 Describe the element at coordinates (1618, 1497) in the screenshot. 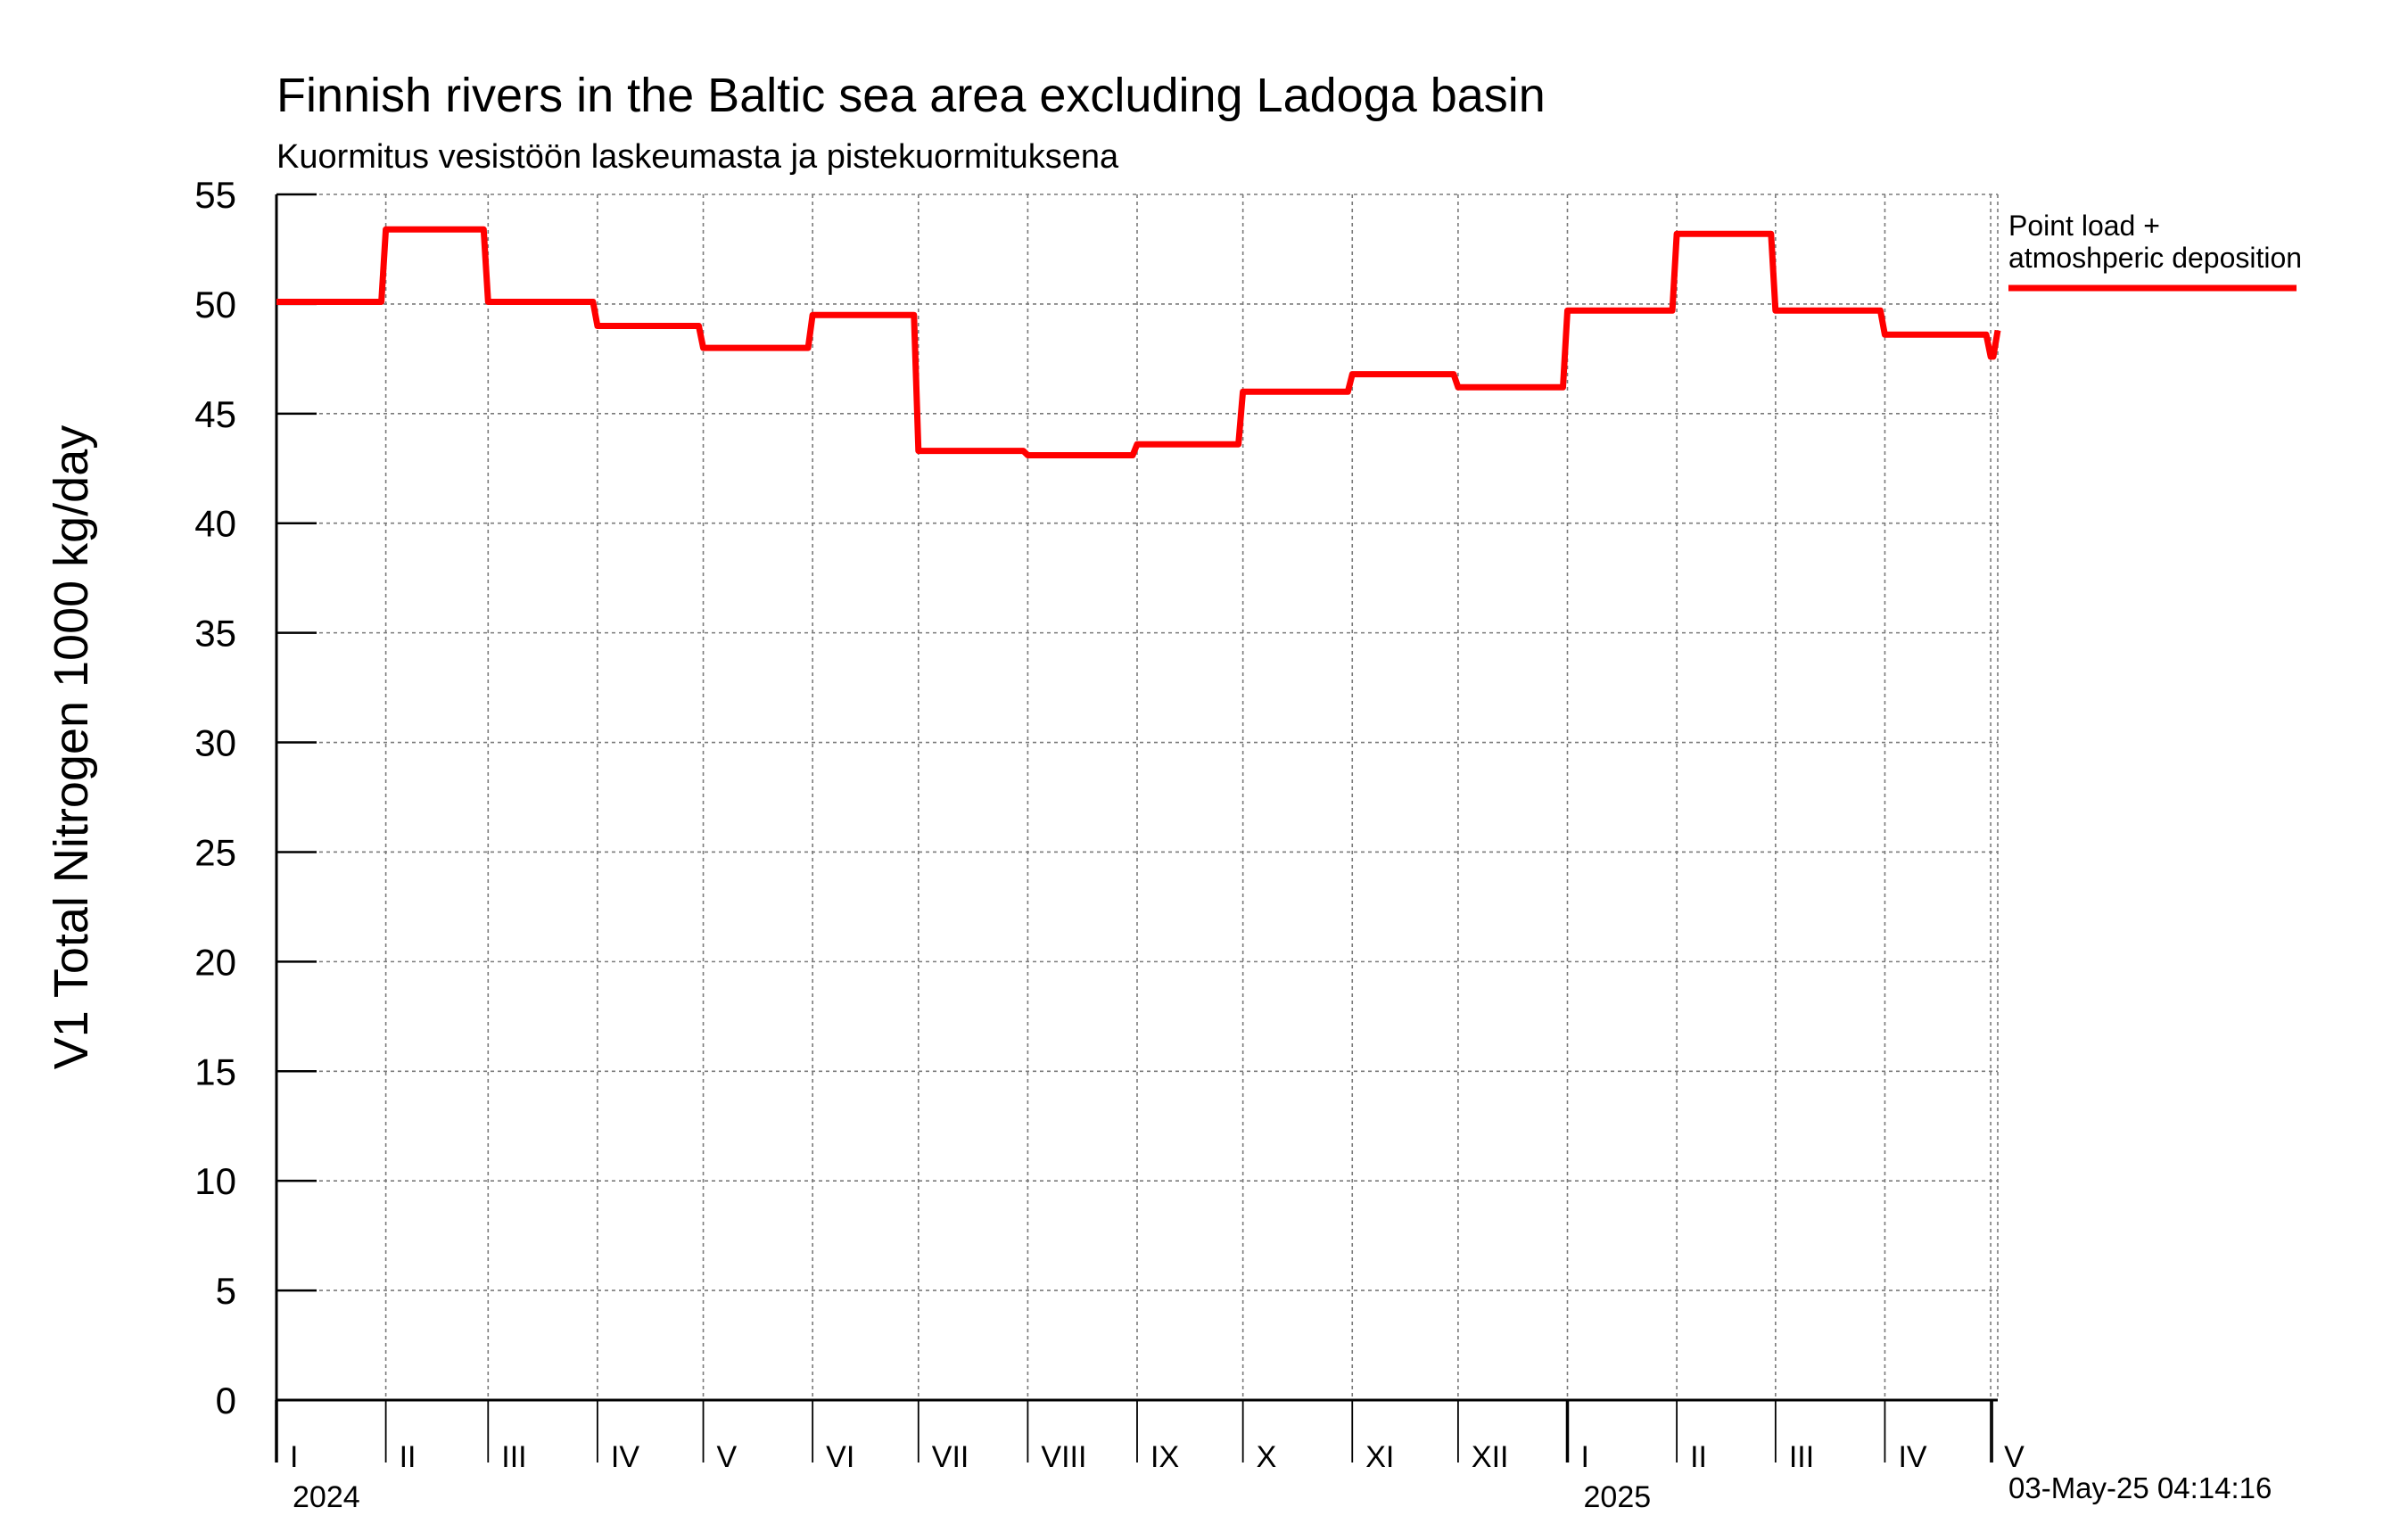

I see `year-label: 2025` at that location.